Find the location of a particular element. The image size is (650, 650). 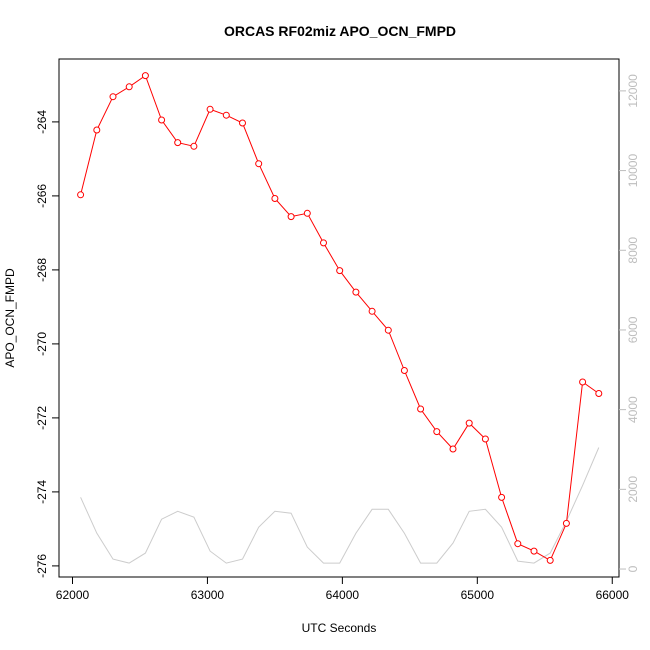

y-tick-label: -272 is located at coordinates (42, 418).